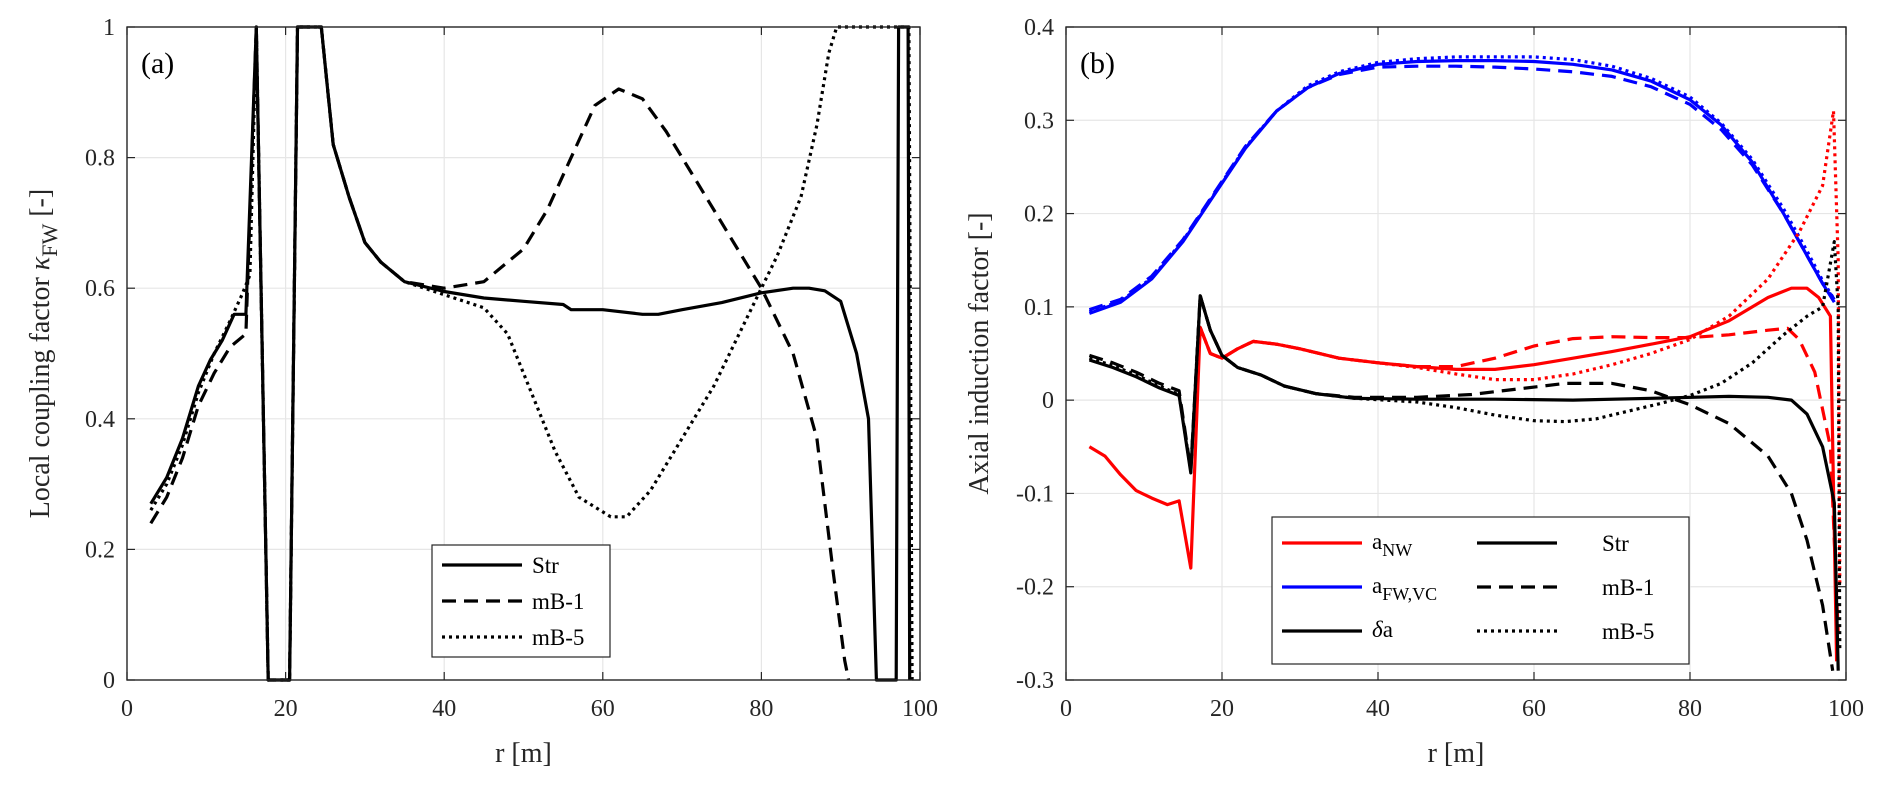 The width and height of the screenshot is (1892, 790). I want to click on panel-b-x-tick-label: 20, so click(1222, 709).